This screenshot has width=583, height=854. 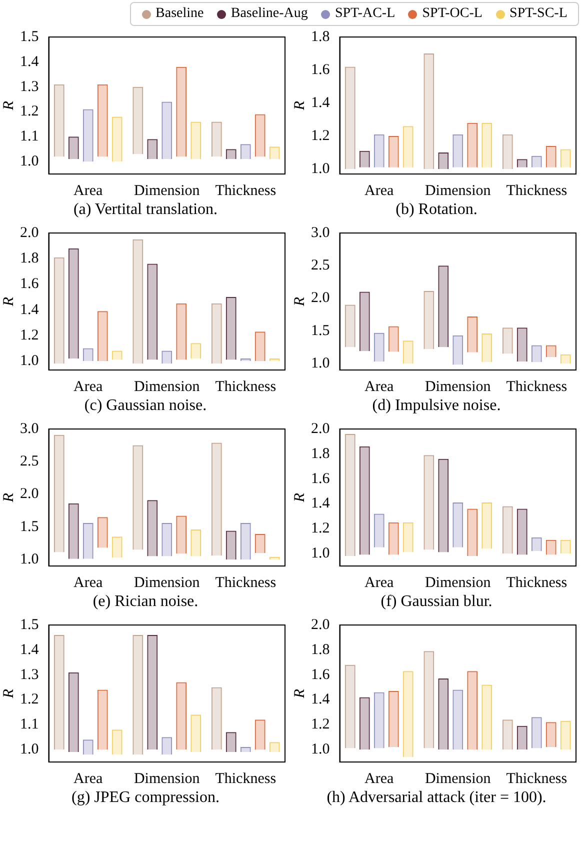 I want to click on text: (d) Impulsive noise., so click(x=436, y=406).